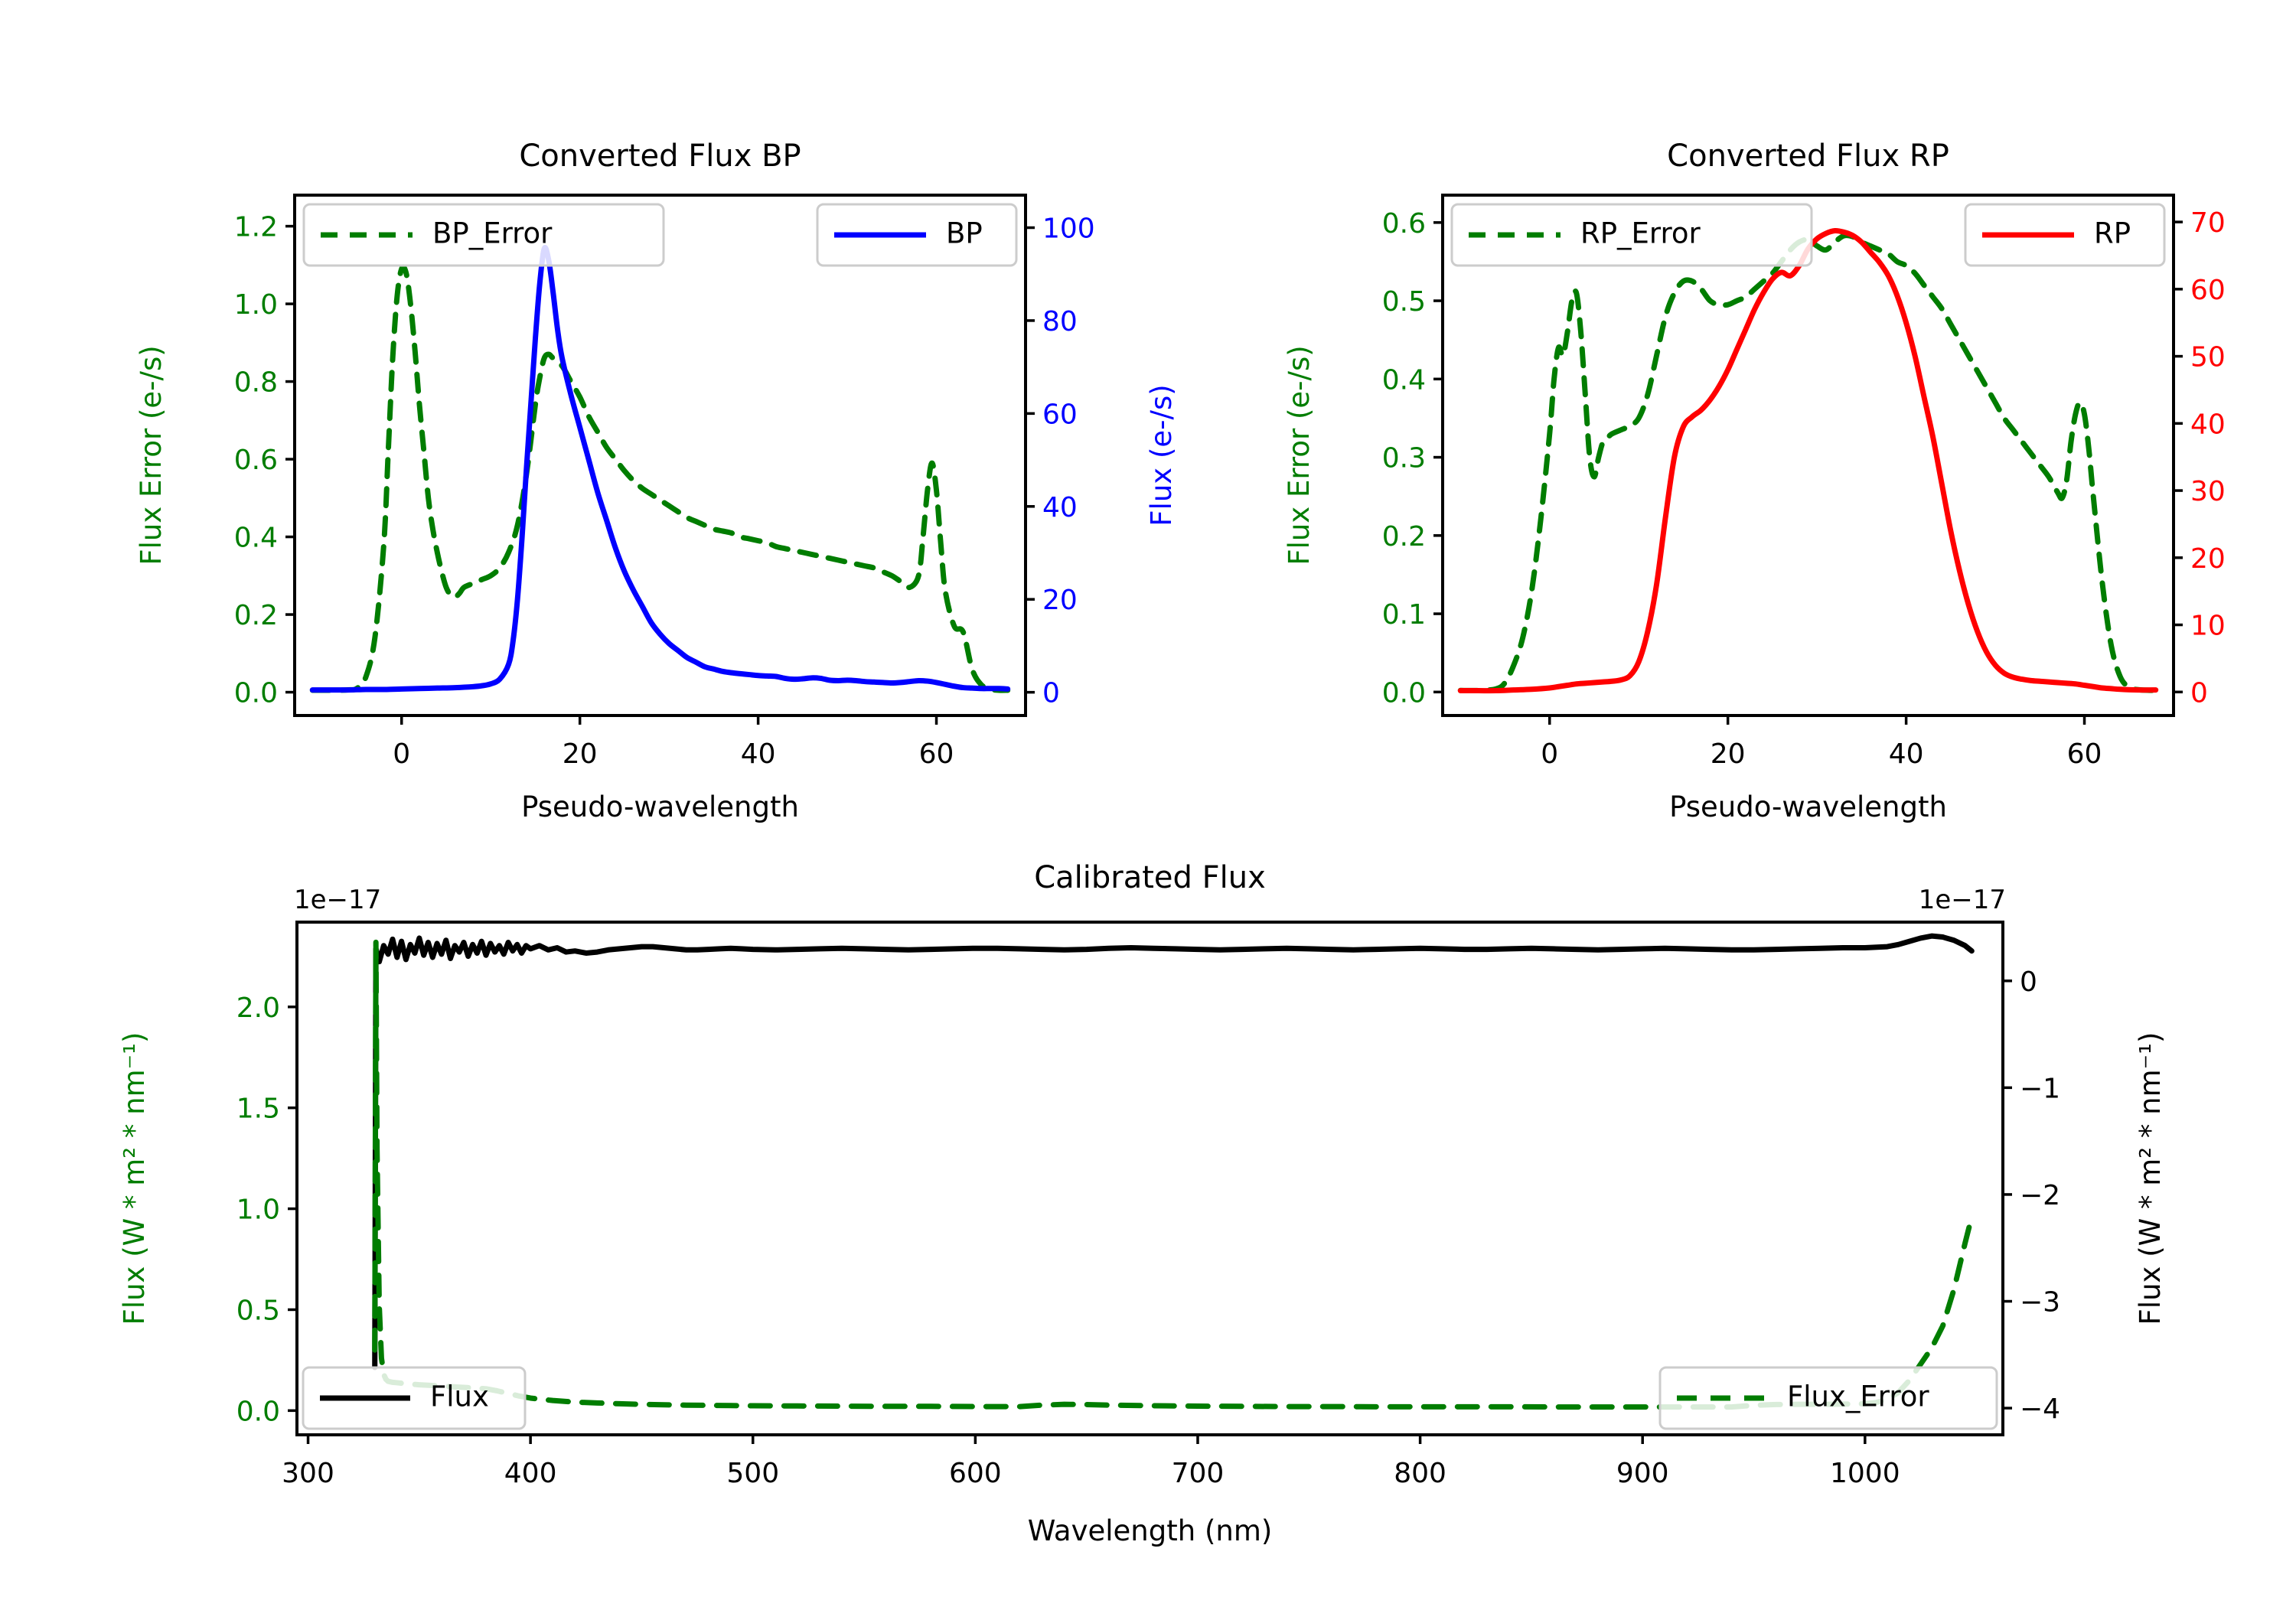  What do you see at coordinates (258, 1008) in the screenshot?
I see `left-y-tick-label: 2.0` at bounding box center [258, 1008].